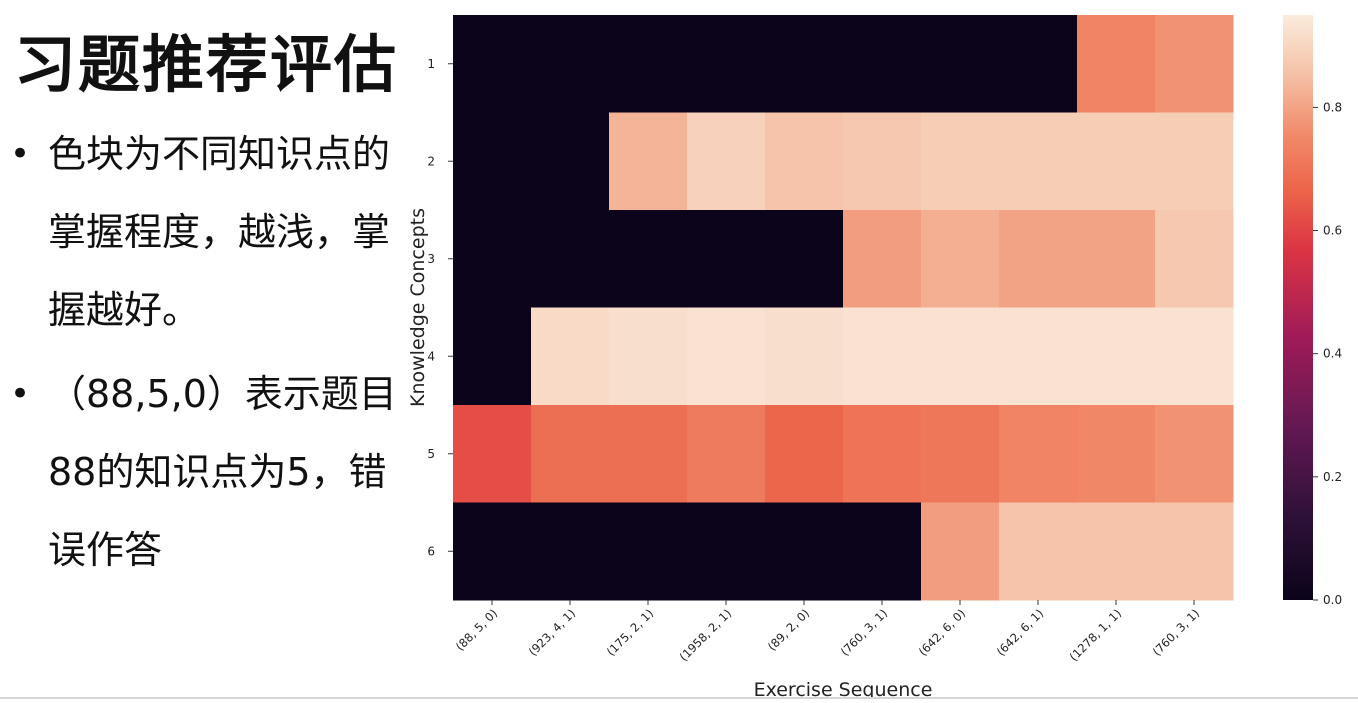 The width and height of the screenshot is (1358, 703). I want to click on x-tick-label: (1958, 2, 1), so click(705, 635).